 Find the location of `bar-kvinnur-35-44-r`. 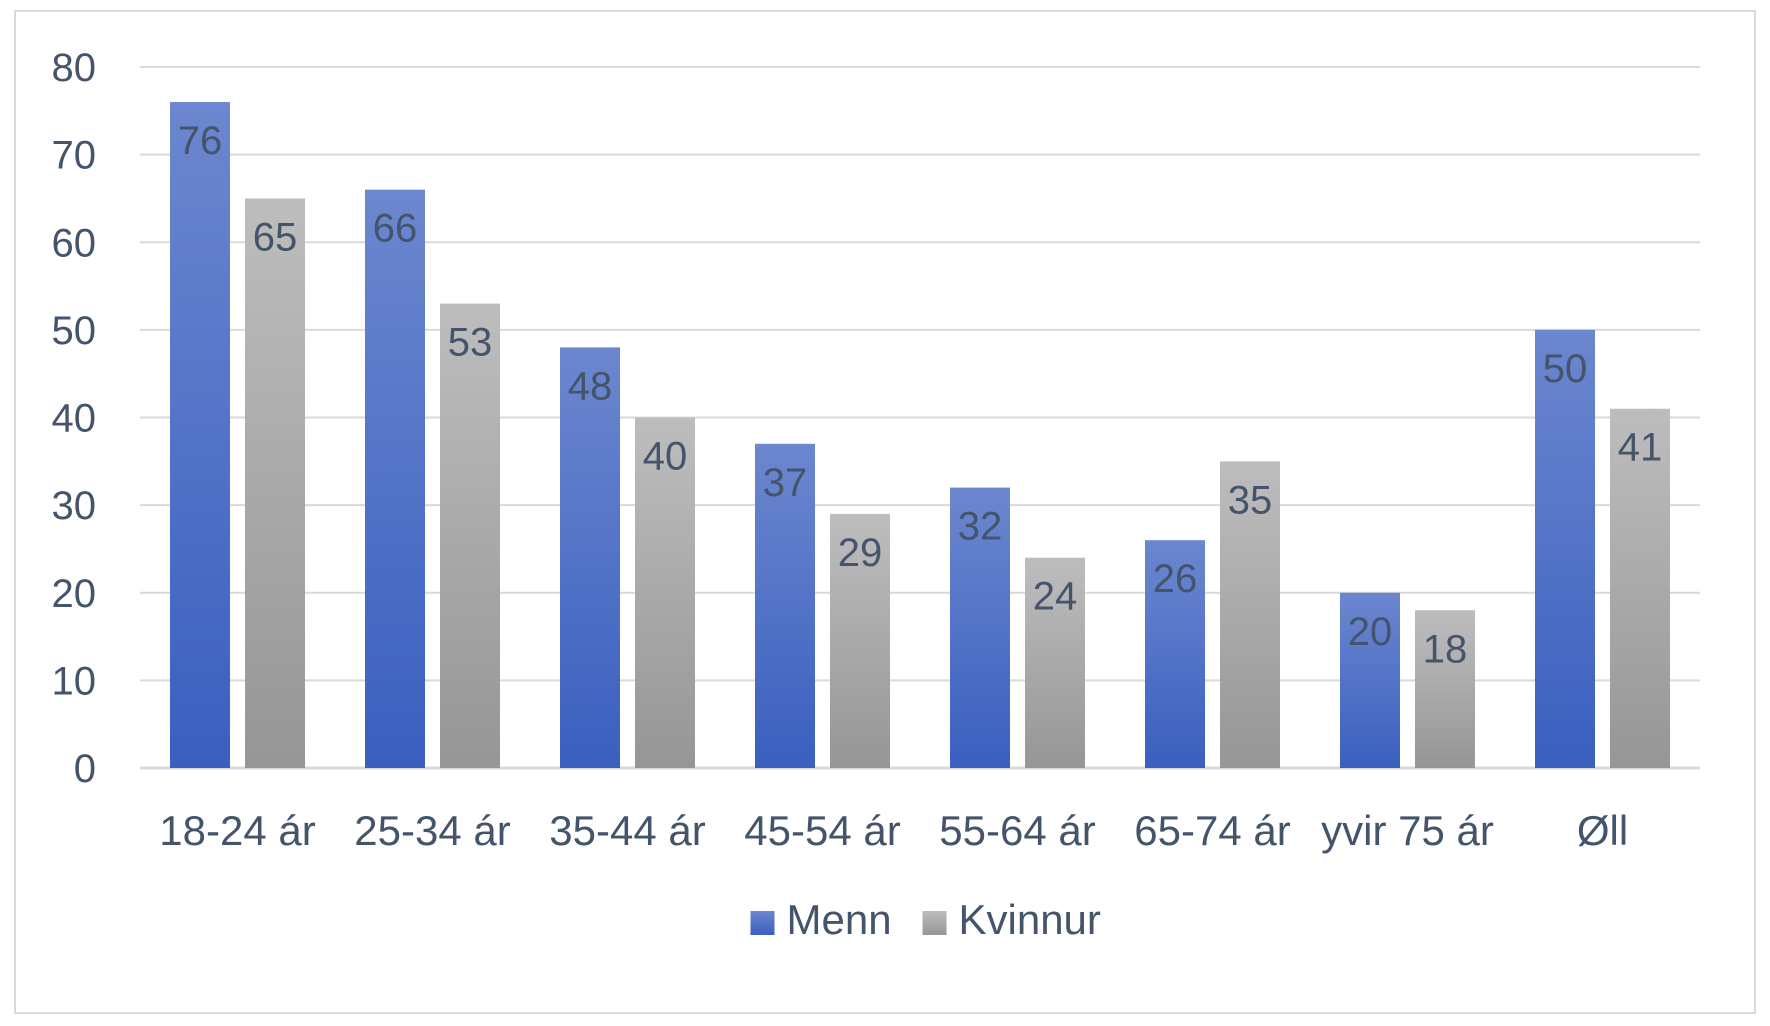

bar-kvinnur-35-44-r is located at coordinates (665, 592).